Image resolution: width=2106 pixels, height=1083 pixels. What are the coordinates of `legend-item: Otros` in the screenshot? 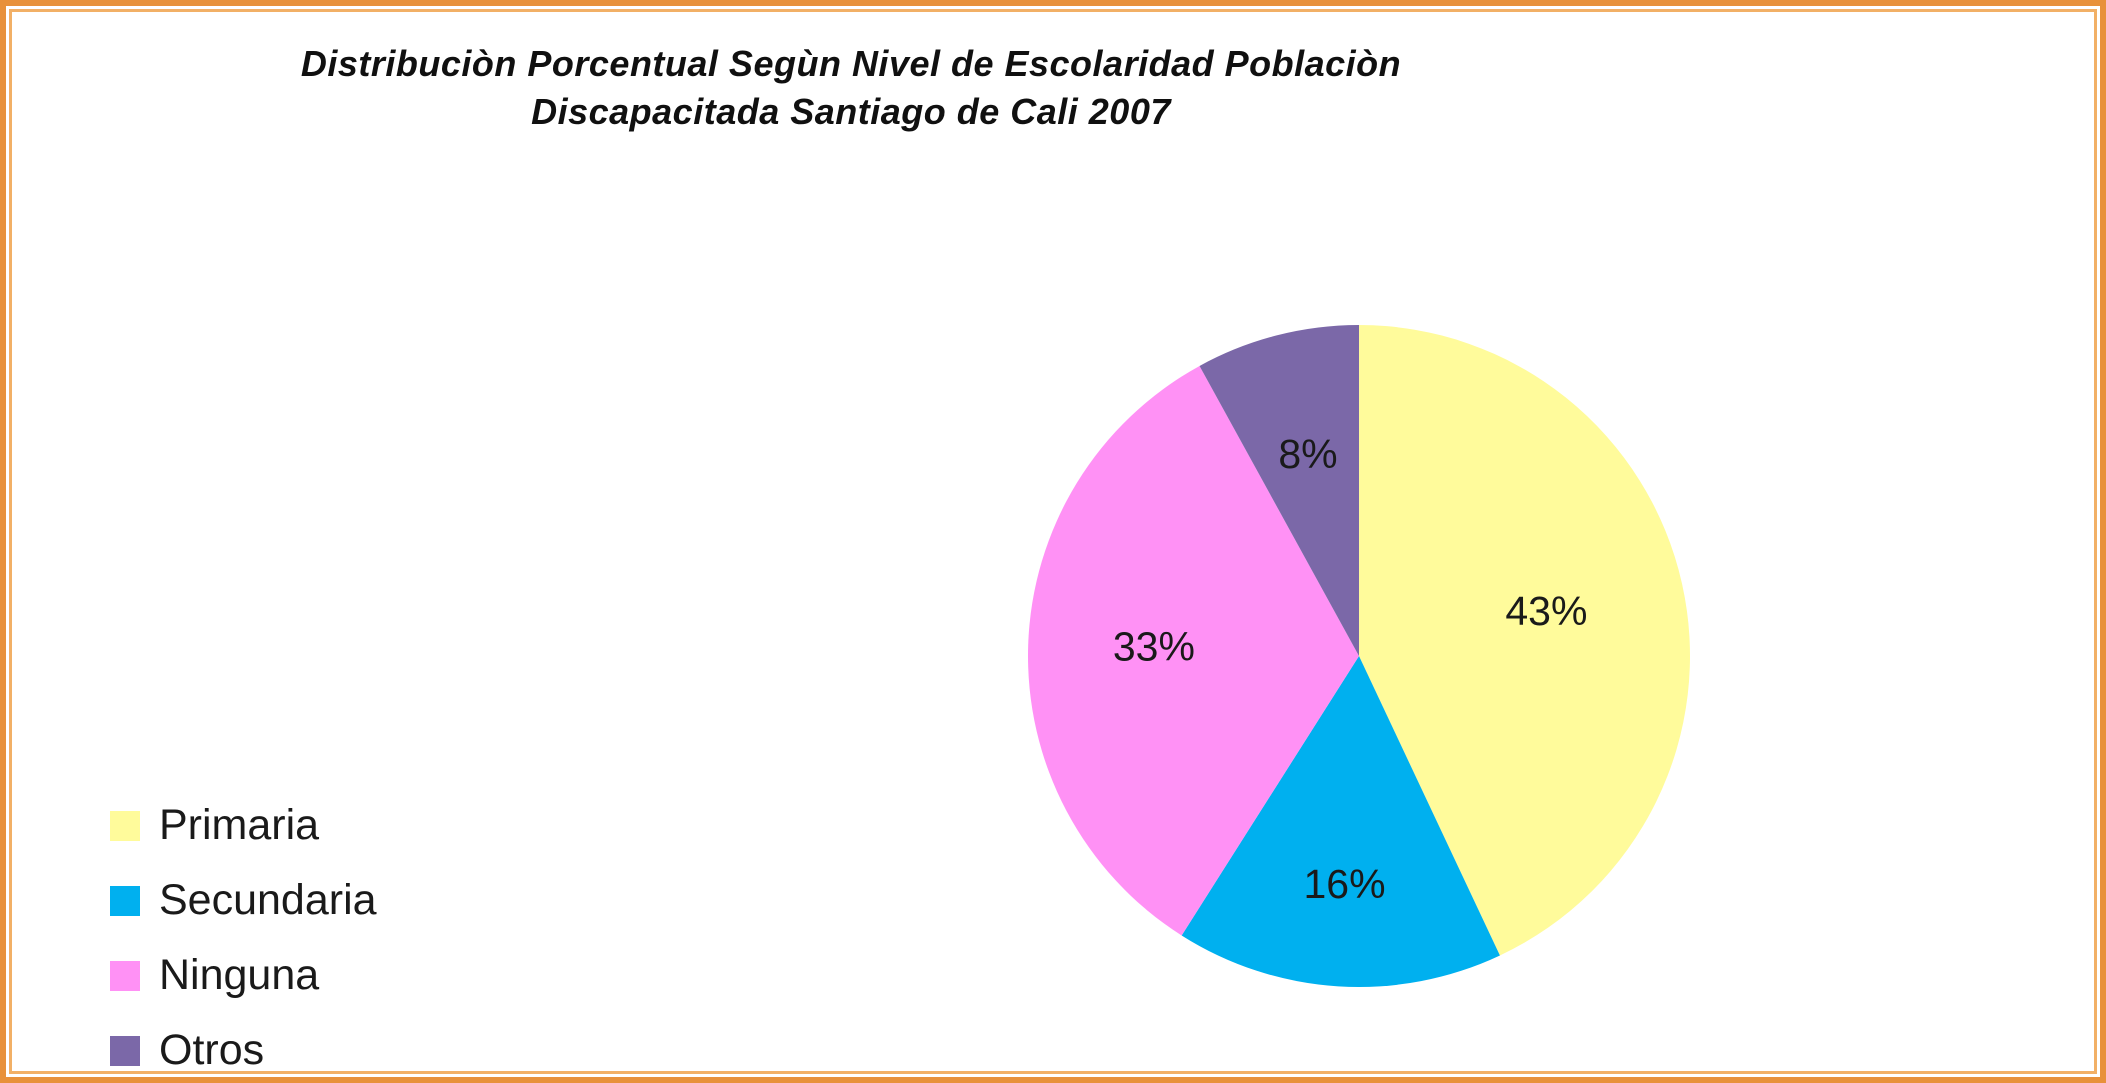 It's located at (300, 1045).